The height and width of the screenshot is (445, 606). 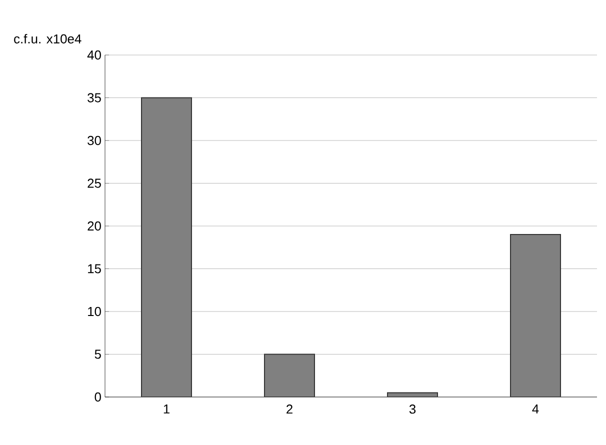 I want to click on x-tick-label: 4, so click(x=535, y=409).